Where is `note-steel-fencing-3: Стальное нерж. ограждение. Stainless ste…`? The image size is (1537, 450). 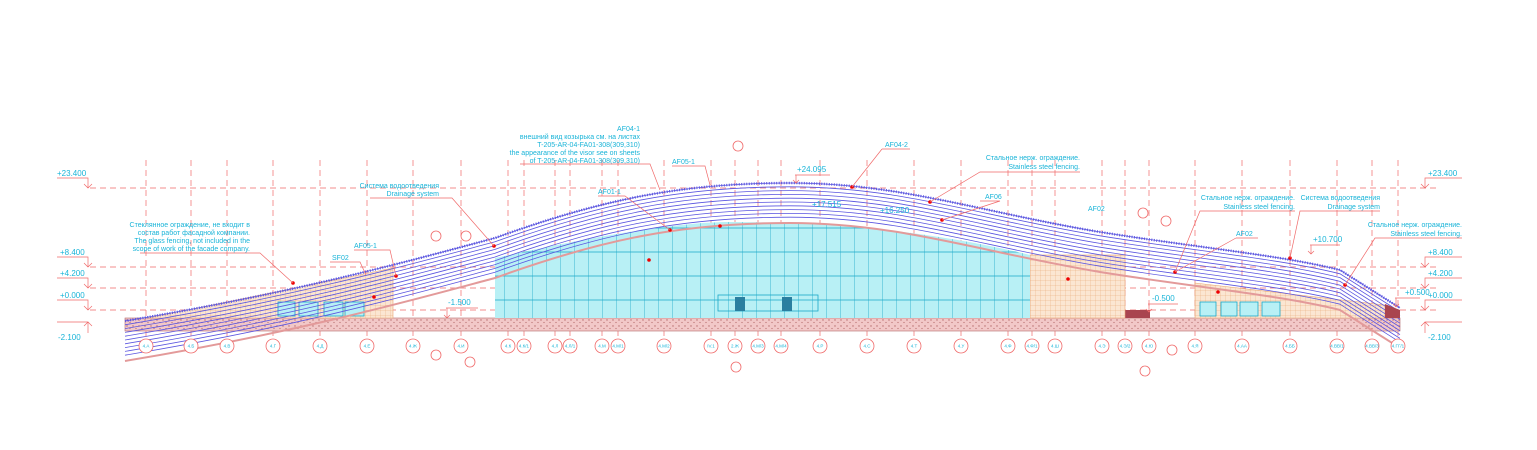 note-steel-fencing-3: Стальное нерж. ограждение. Stainless ste… is located at coordinates (1415, 230).